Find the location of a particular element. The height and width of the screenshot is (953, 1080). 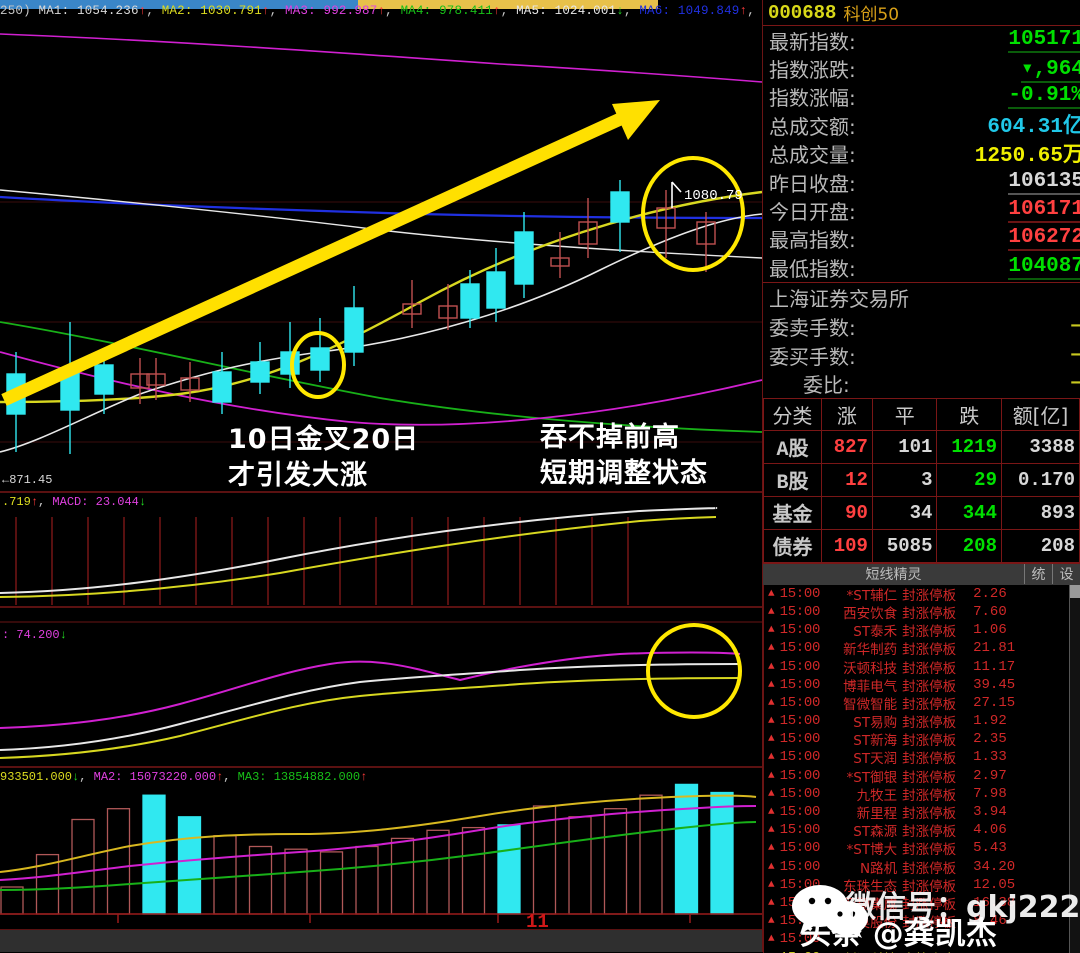

order-row: 委买手数: — is located at coordinates (921, 355).